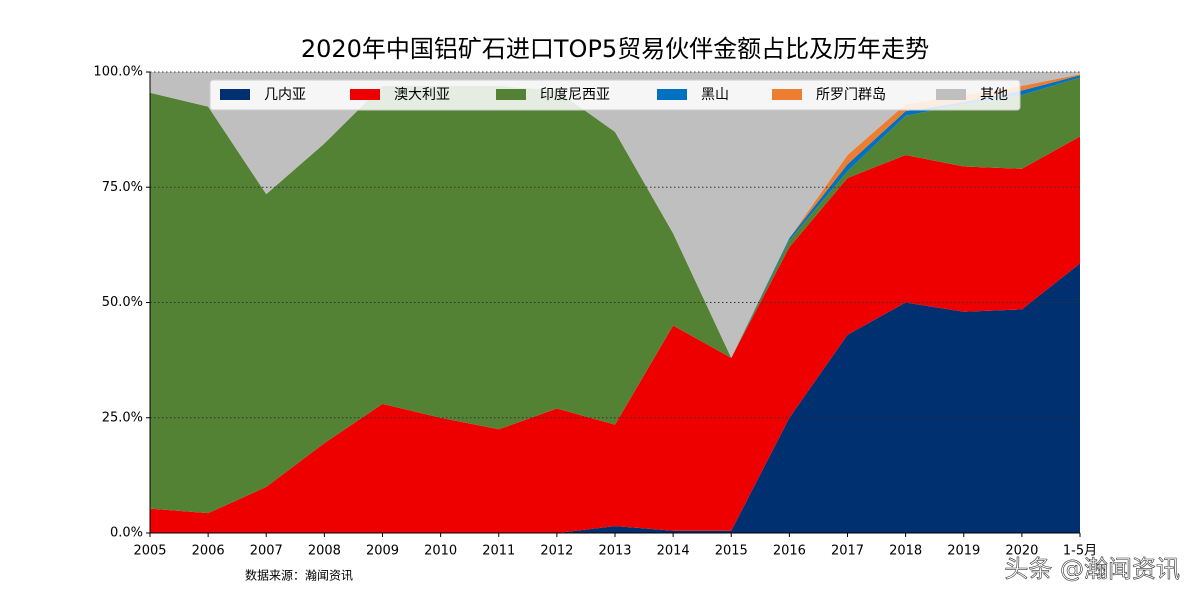 This screenshot has width=1200, height=600. I want to click on x-tick-label: 2014, so click(673, 551).